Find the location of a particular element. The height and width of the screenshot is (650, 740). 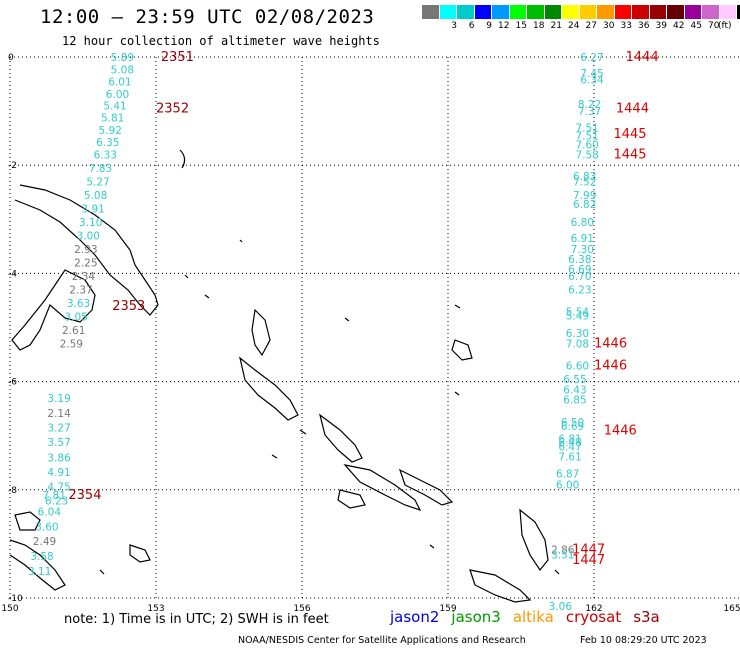

wave-height-label: 7.51 is located at coordinates (586, 136).